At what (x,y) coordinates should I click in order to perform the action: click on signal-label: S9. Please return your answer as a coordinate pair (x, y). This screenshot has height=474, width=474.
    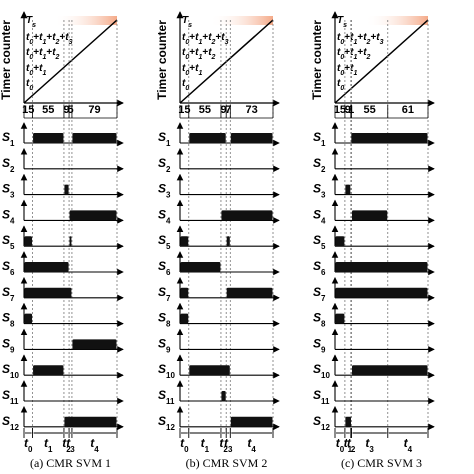
    Looking at the image, I should click on (8, 345).